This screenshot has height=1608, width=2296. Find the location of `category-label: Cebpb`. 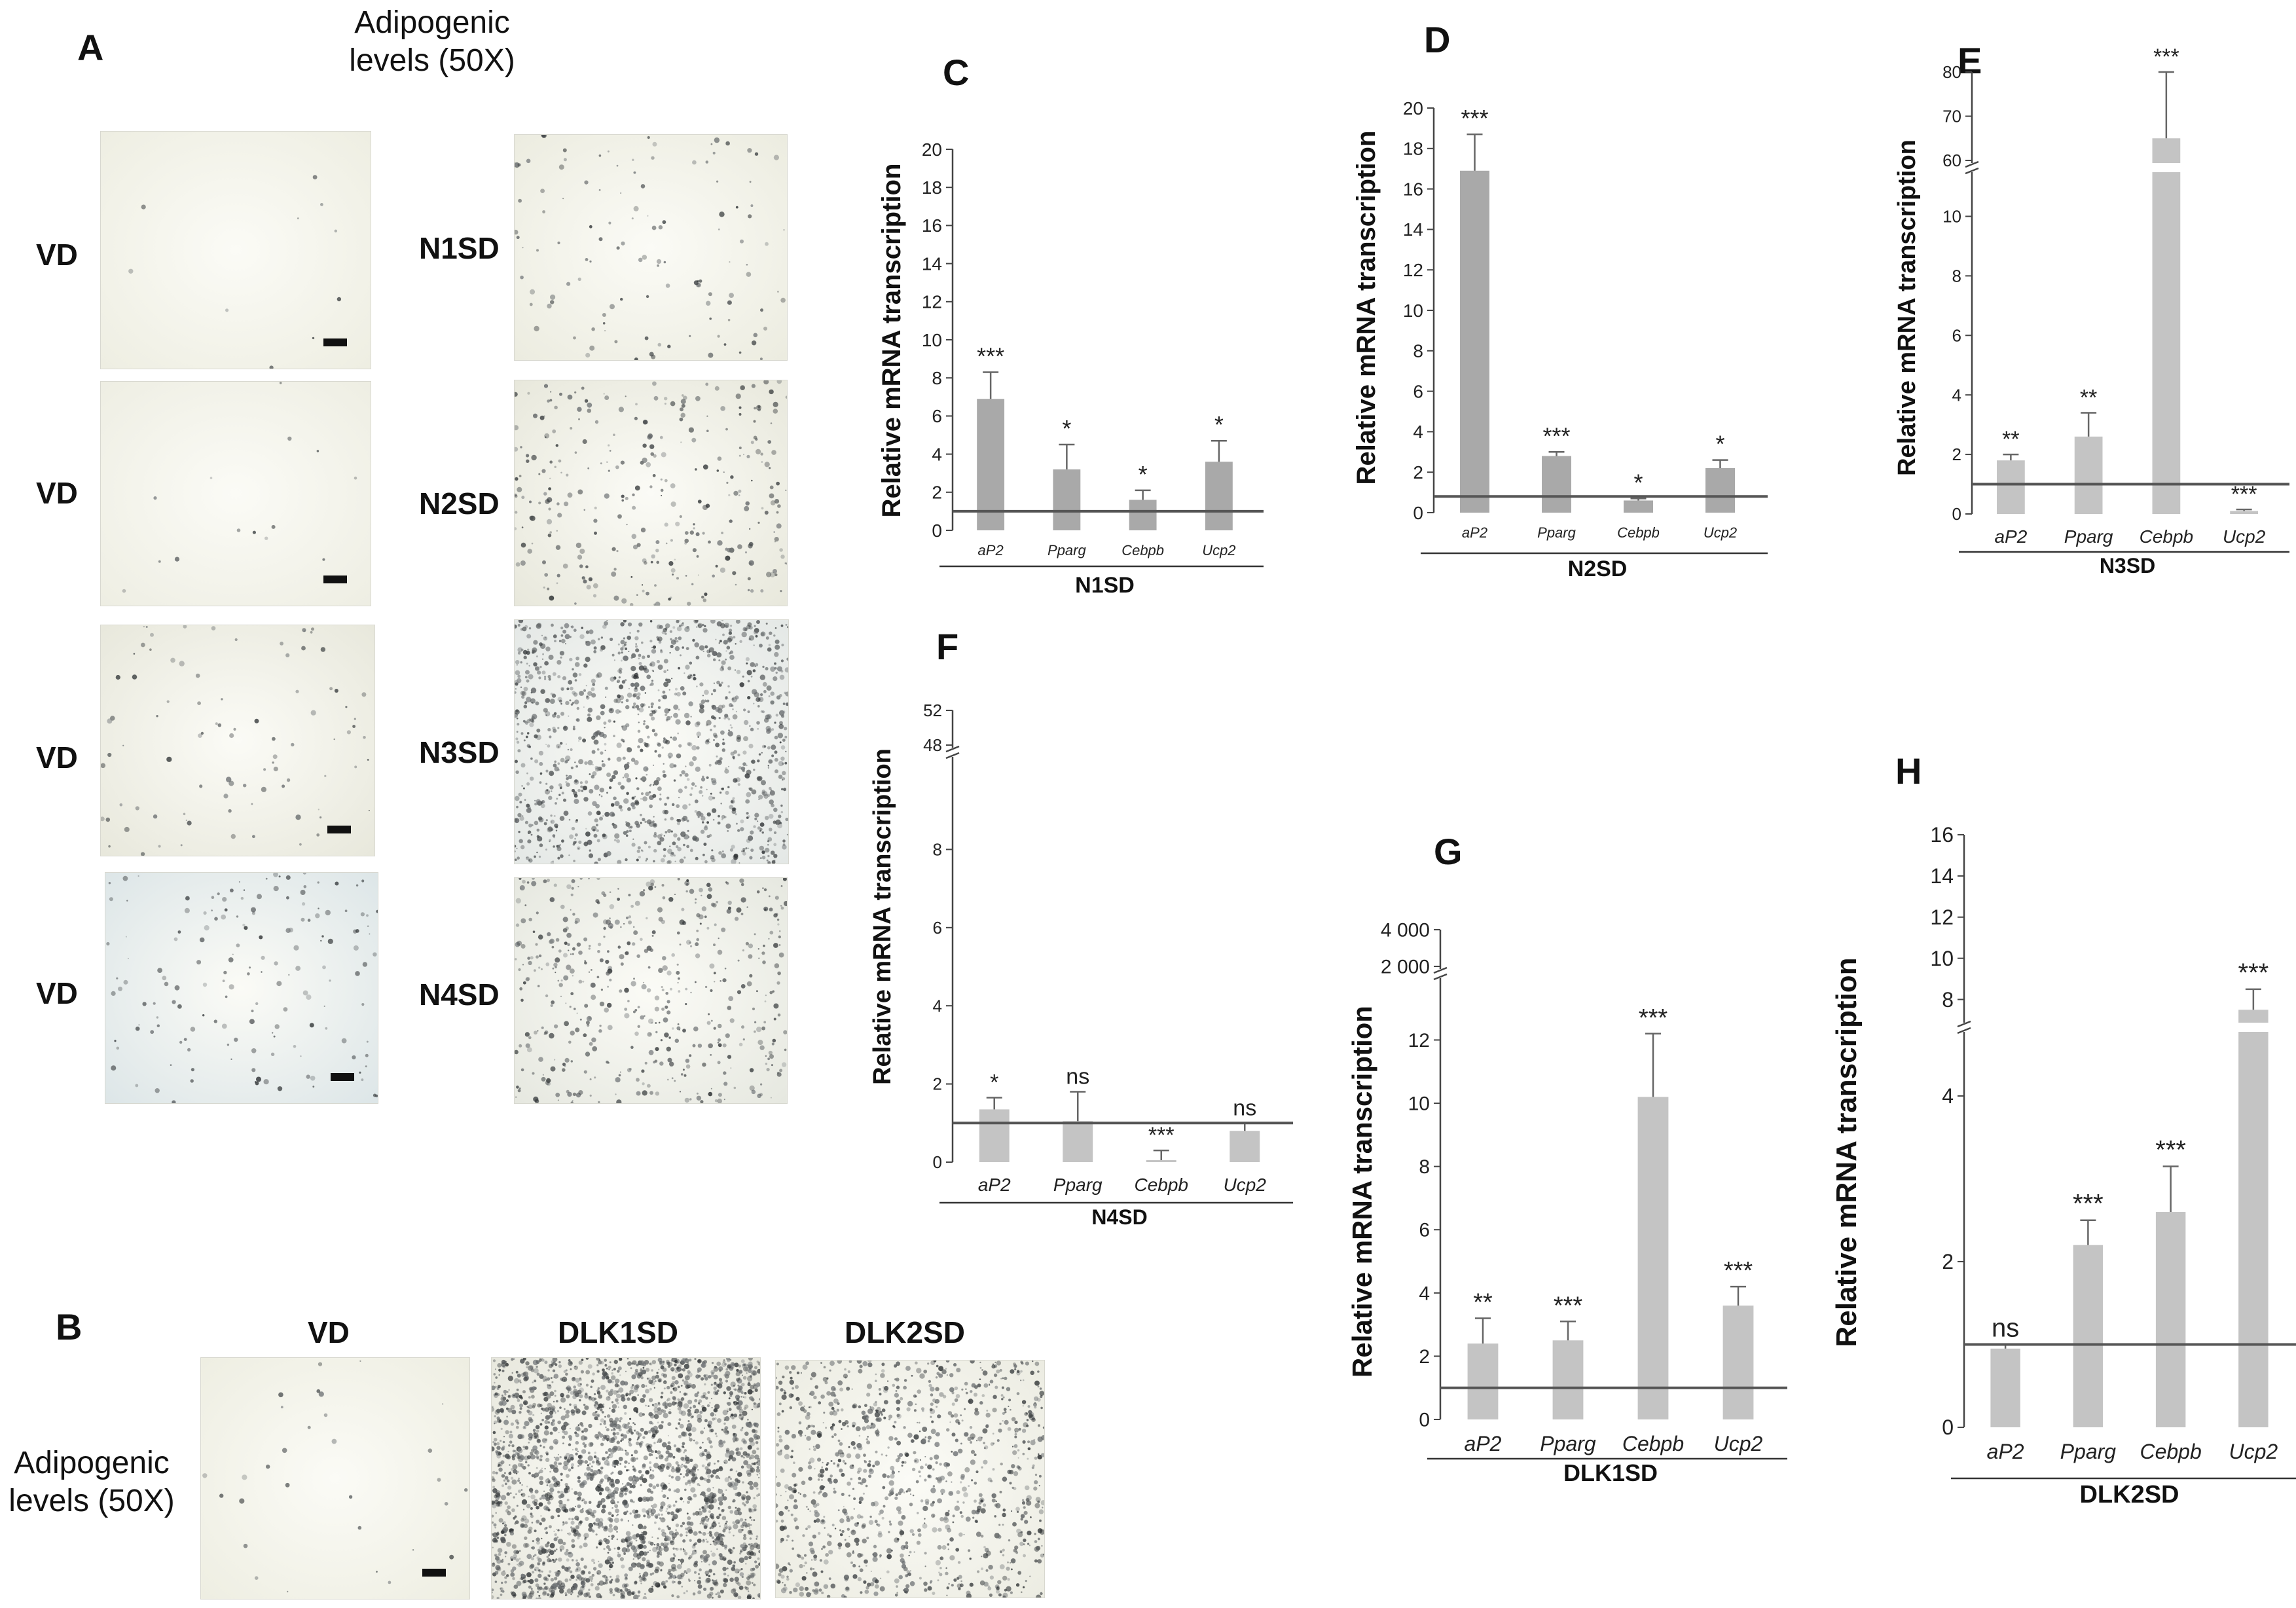

category-label: Cebpb is located at coordinates (1653, 1443).